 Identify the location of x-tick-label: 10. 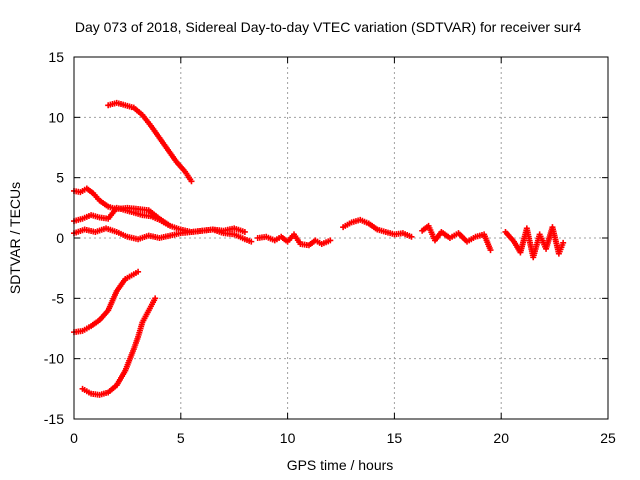
(288, 438).